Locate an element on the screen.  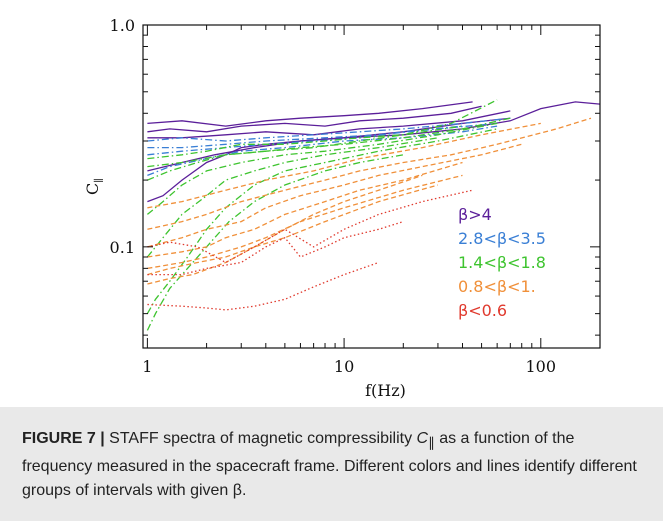
y-tick-label-0: 0.1 is located at coordinates (122, 247).